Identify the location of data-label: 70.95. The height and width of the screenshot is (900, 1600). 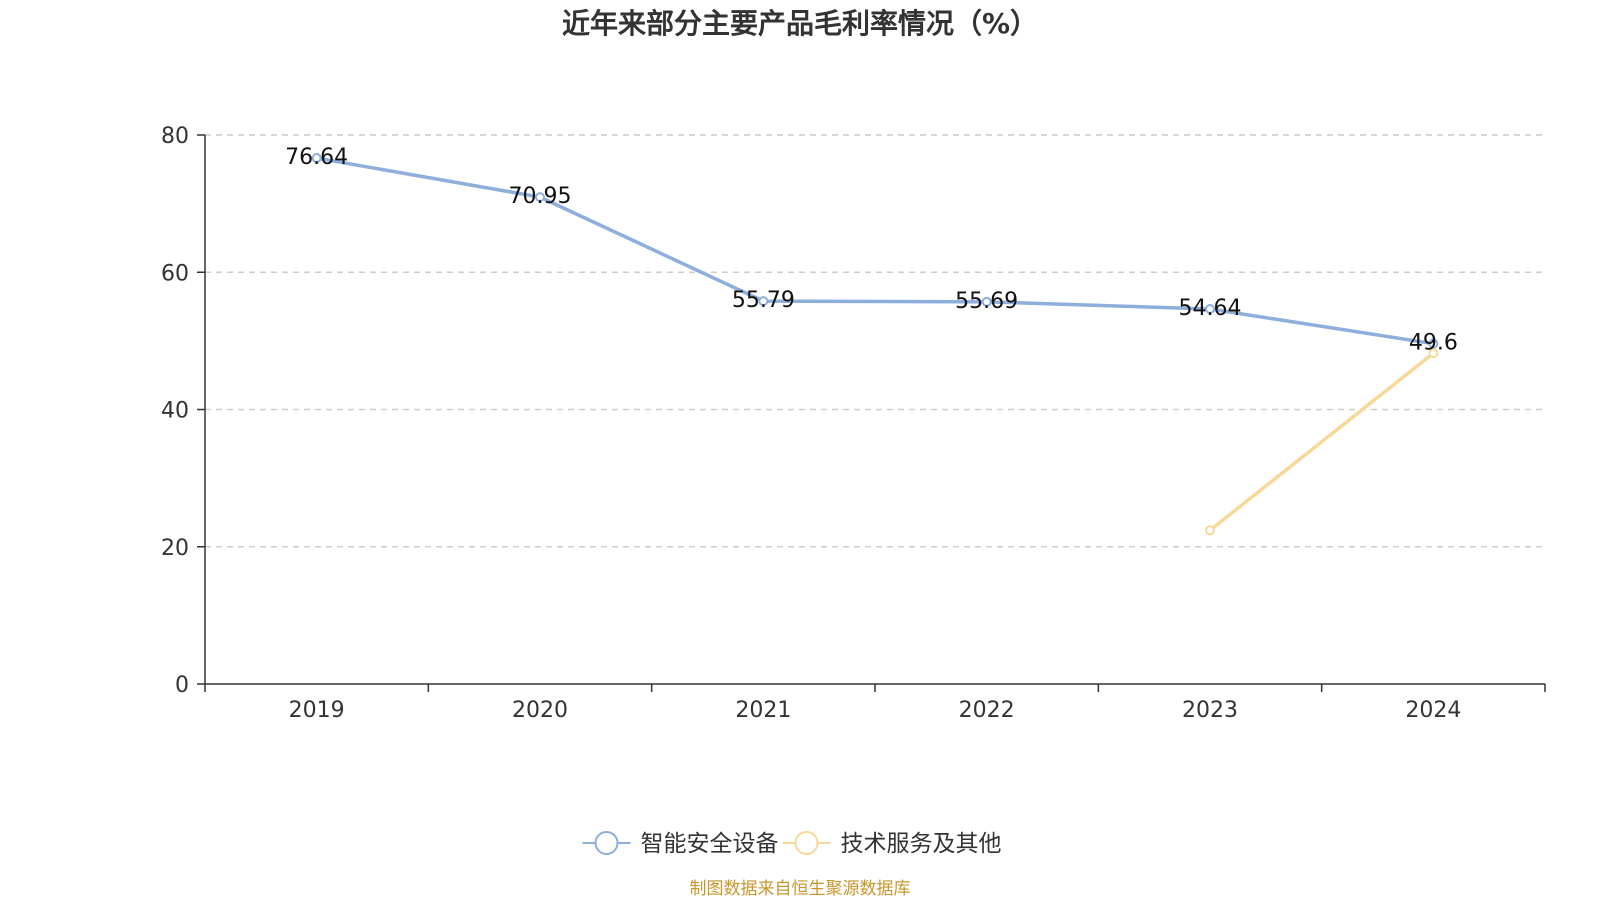
(540, 196).